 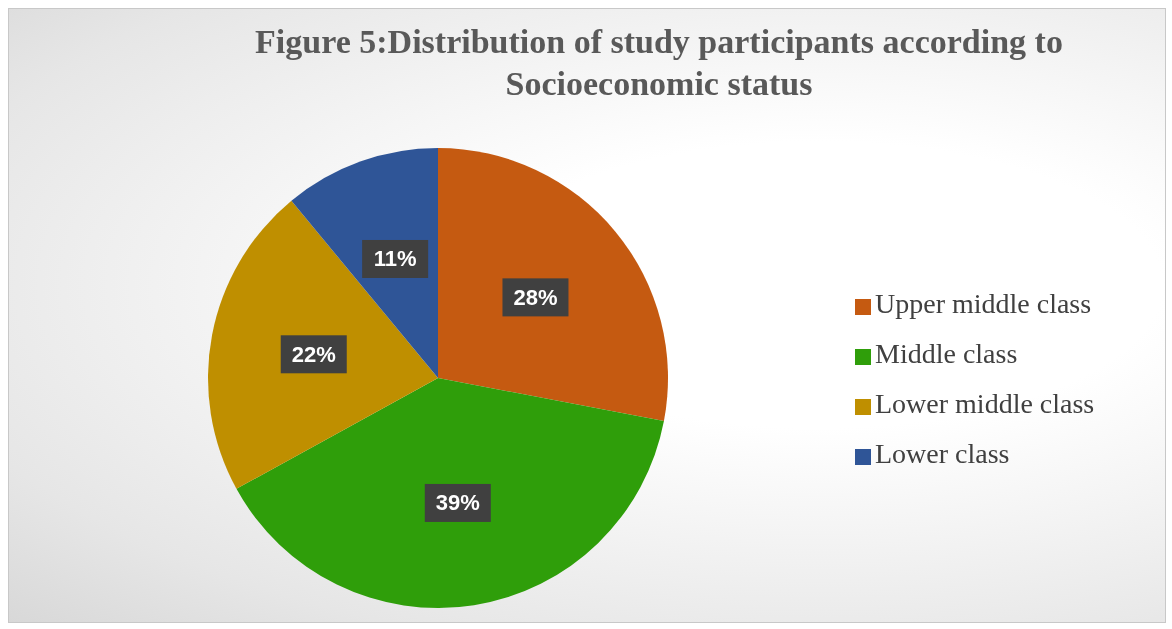 I want to click on legend-label: Lower middle class, so click(x=985, y=403).